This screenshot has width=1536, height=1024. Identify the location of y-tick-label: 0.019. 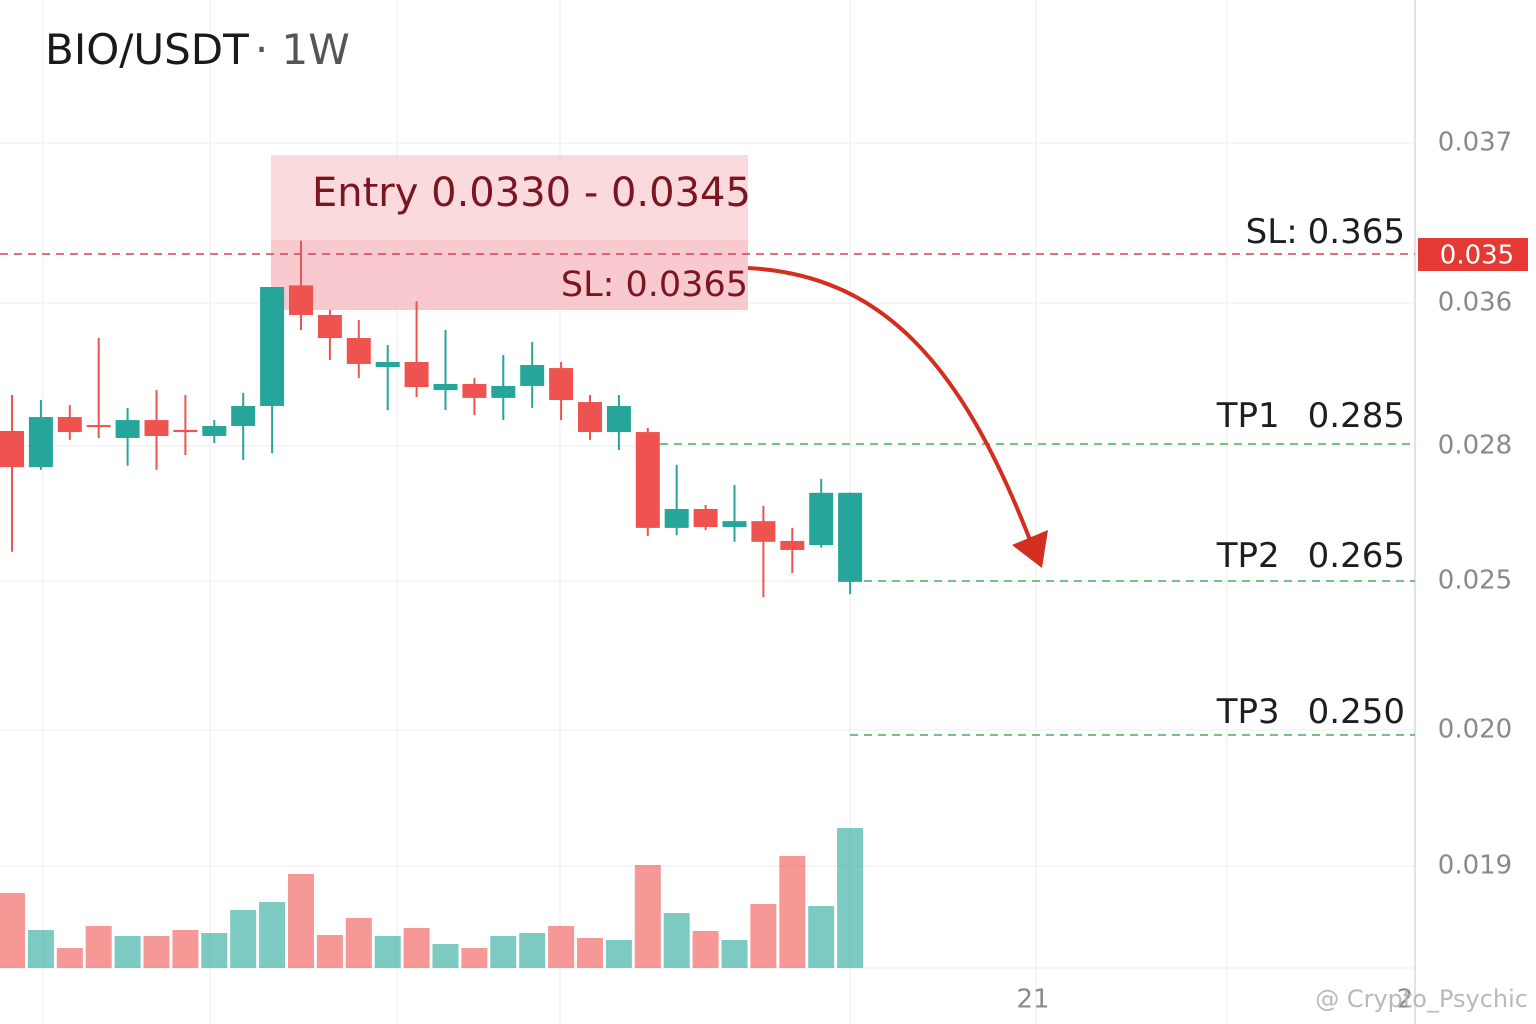
(1475, 866).